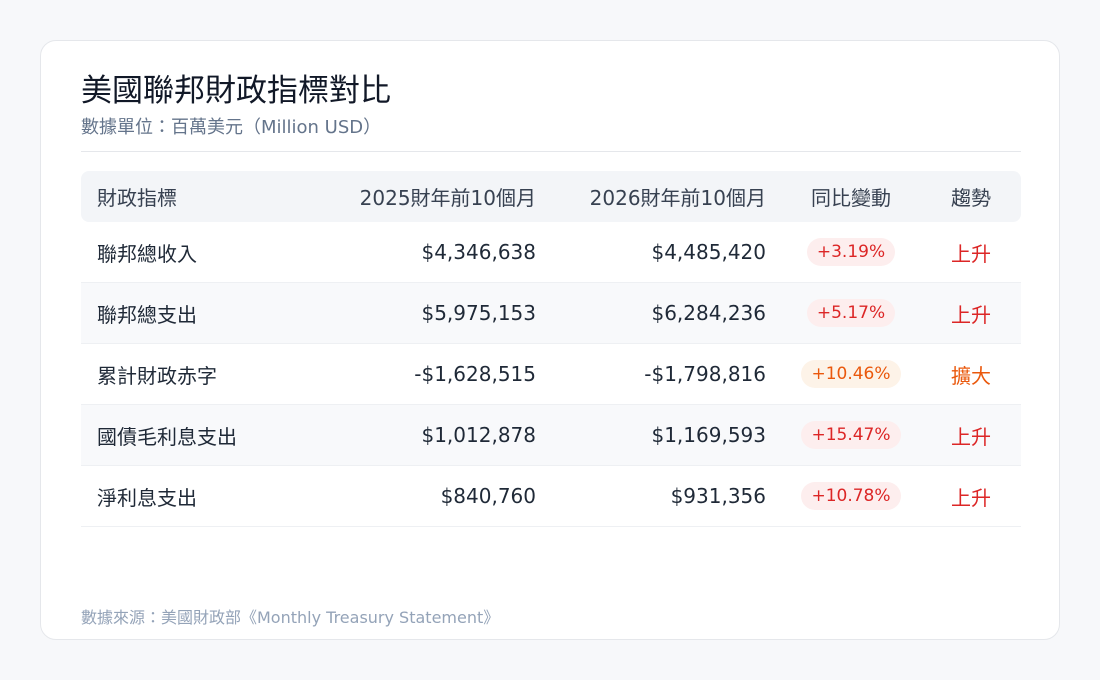  I want to click on column-header: 同比變動, so click(851, 198).